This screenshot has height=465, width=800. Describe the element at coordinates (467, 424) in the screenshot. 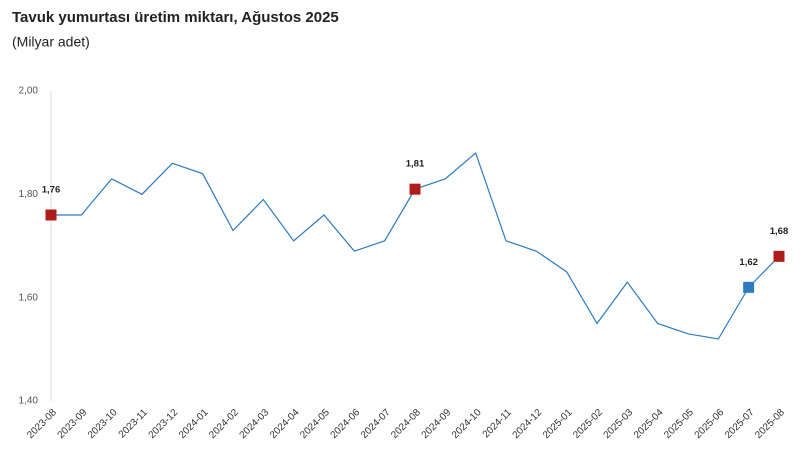

I see `x-tick-label: 2024-10` at that location.